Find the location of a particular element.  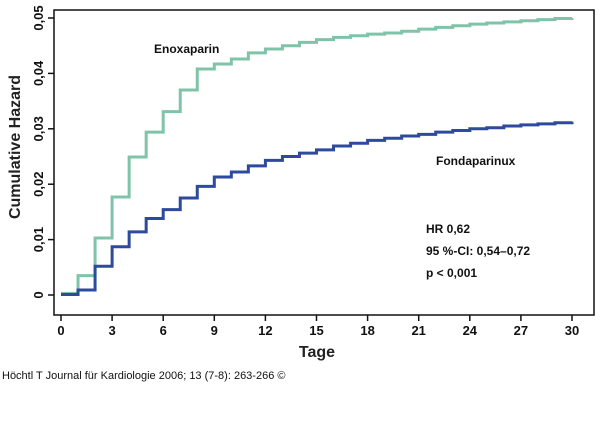

y-axis: 0 0,01 0,02 0,03 0,04 0,05 is located at coordinates (42, 152).